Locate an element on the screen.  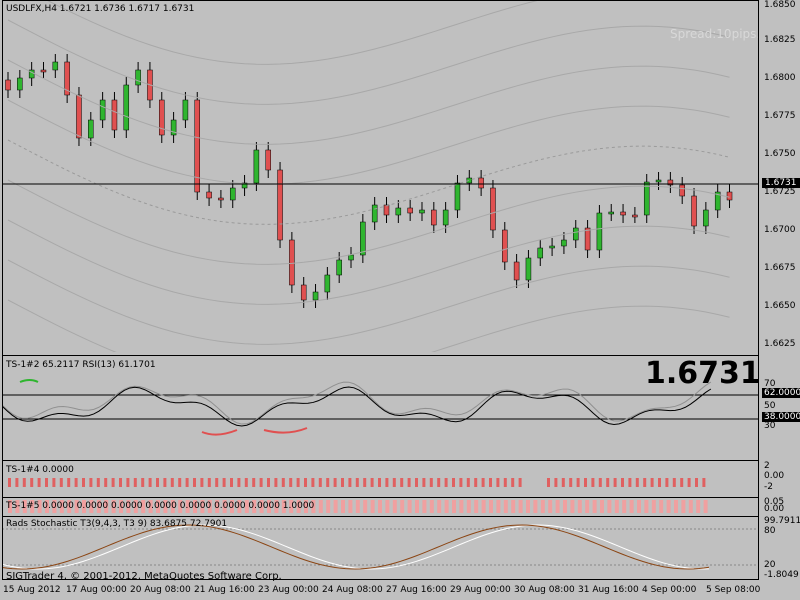
current-price-badge: 1.6731 is located at coordinates (781, 183).